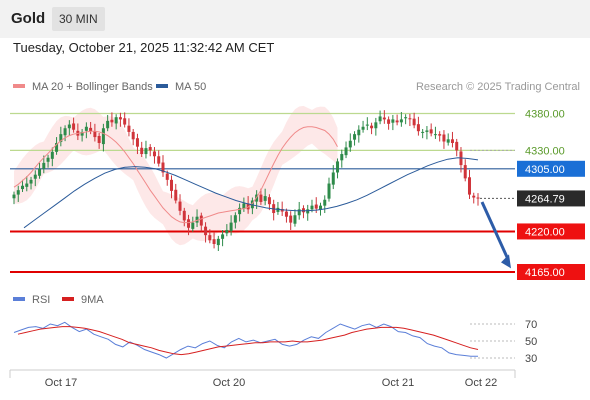 Image resolution: width=590 pixels, height=400 pixels. I want to click on level-label-1: 4380.00, so click(545, 115).